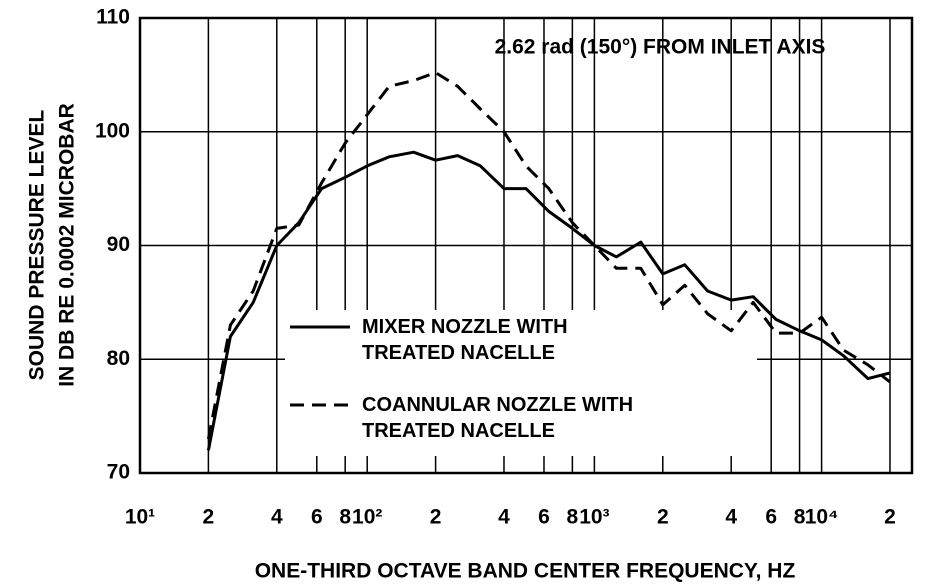 The image size is (930, 585). I want to click on y-tick-label: 70, so click(118, 472).